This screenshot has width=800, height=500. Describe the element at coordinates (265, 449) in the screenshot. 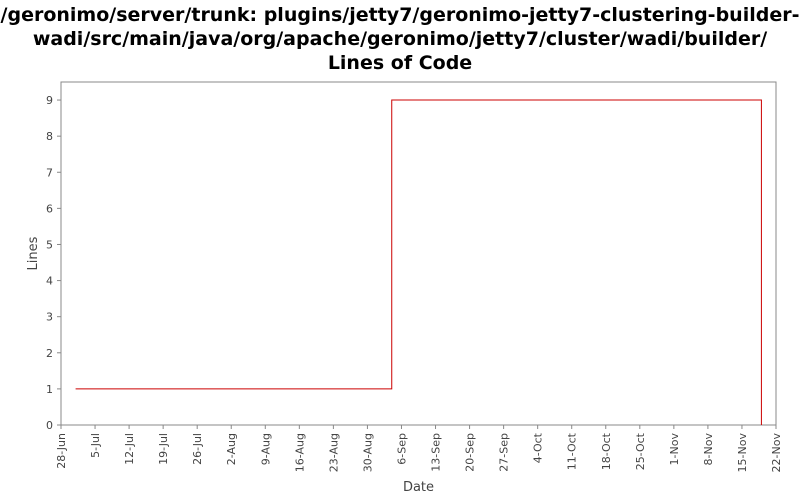

I see `x-tick-label: 9-Aug` at that location.